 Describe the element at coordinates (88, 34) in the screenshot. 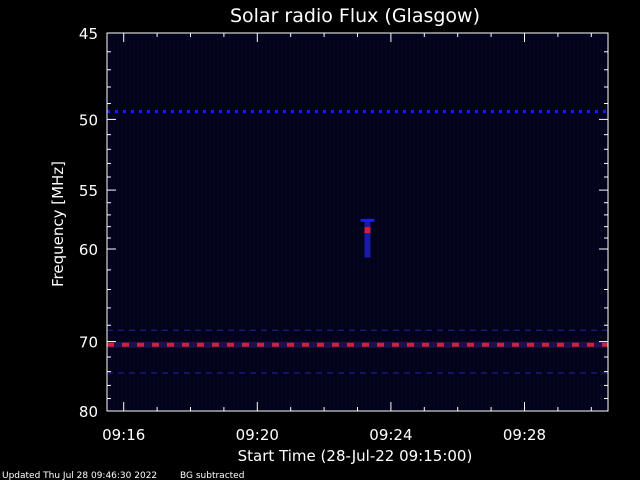

I see `y-tick-label: 45` at that location.